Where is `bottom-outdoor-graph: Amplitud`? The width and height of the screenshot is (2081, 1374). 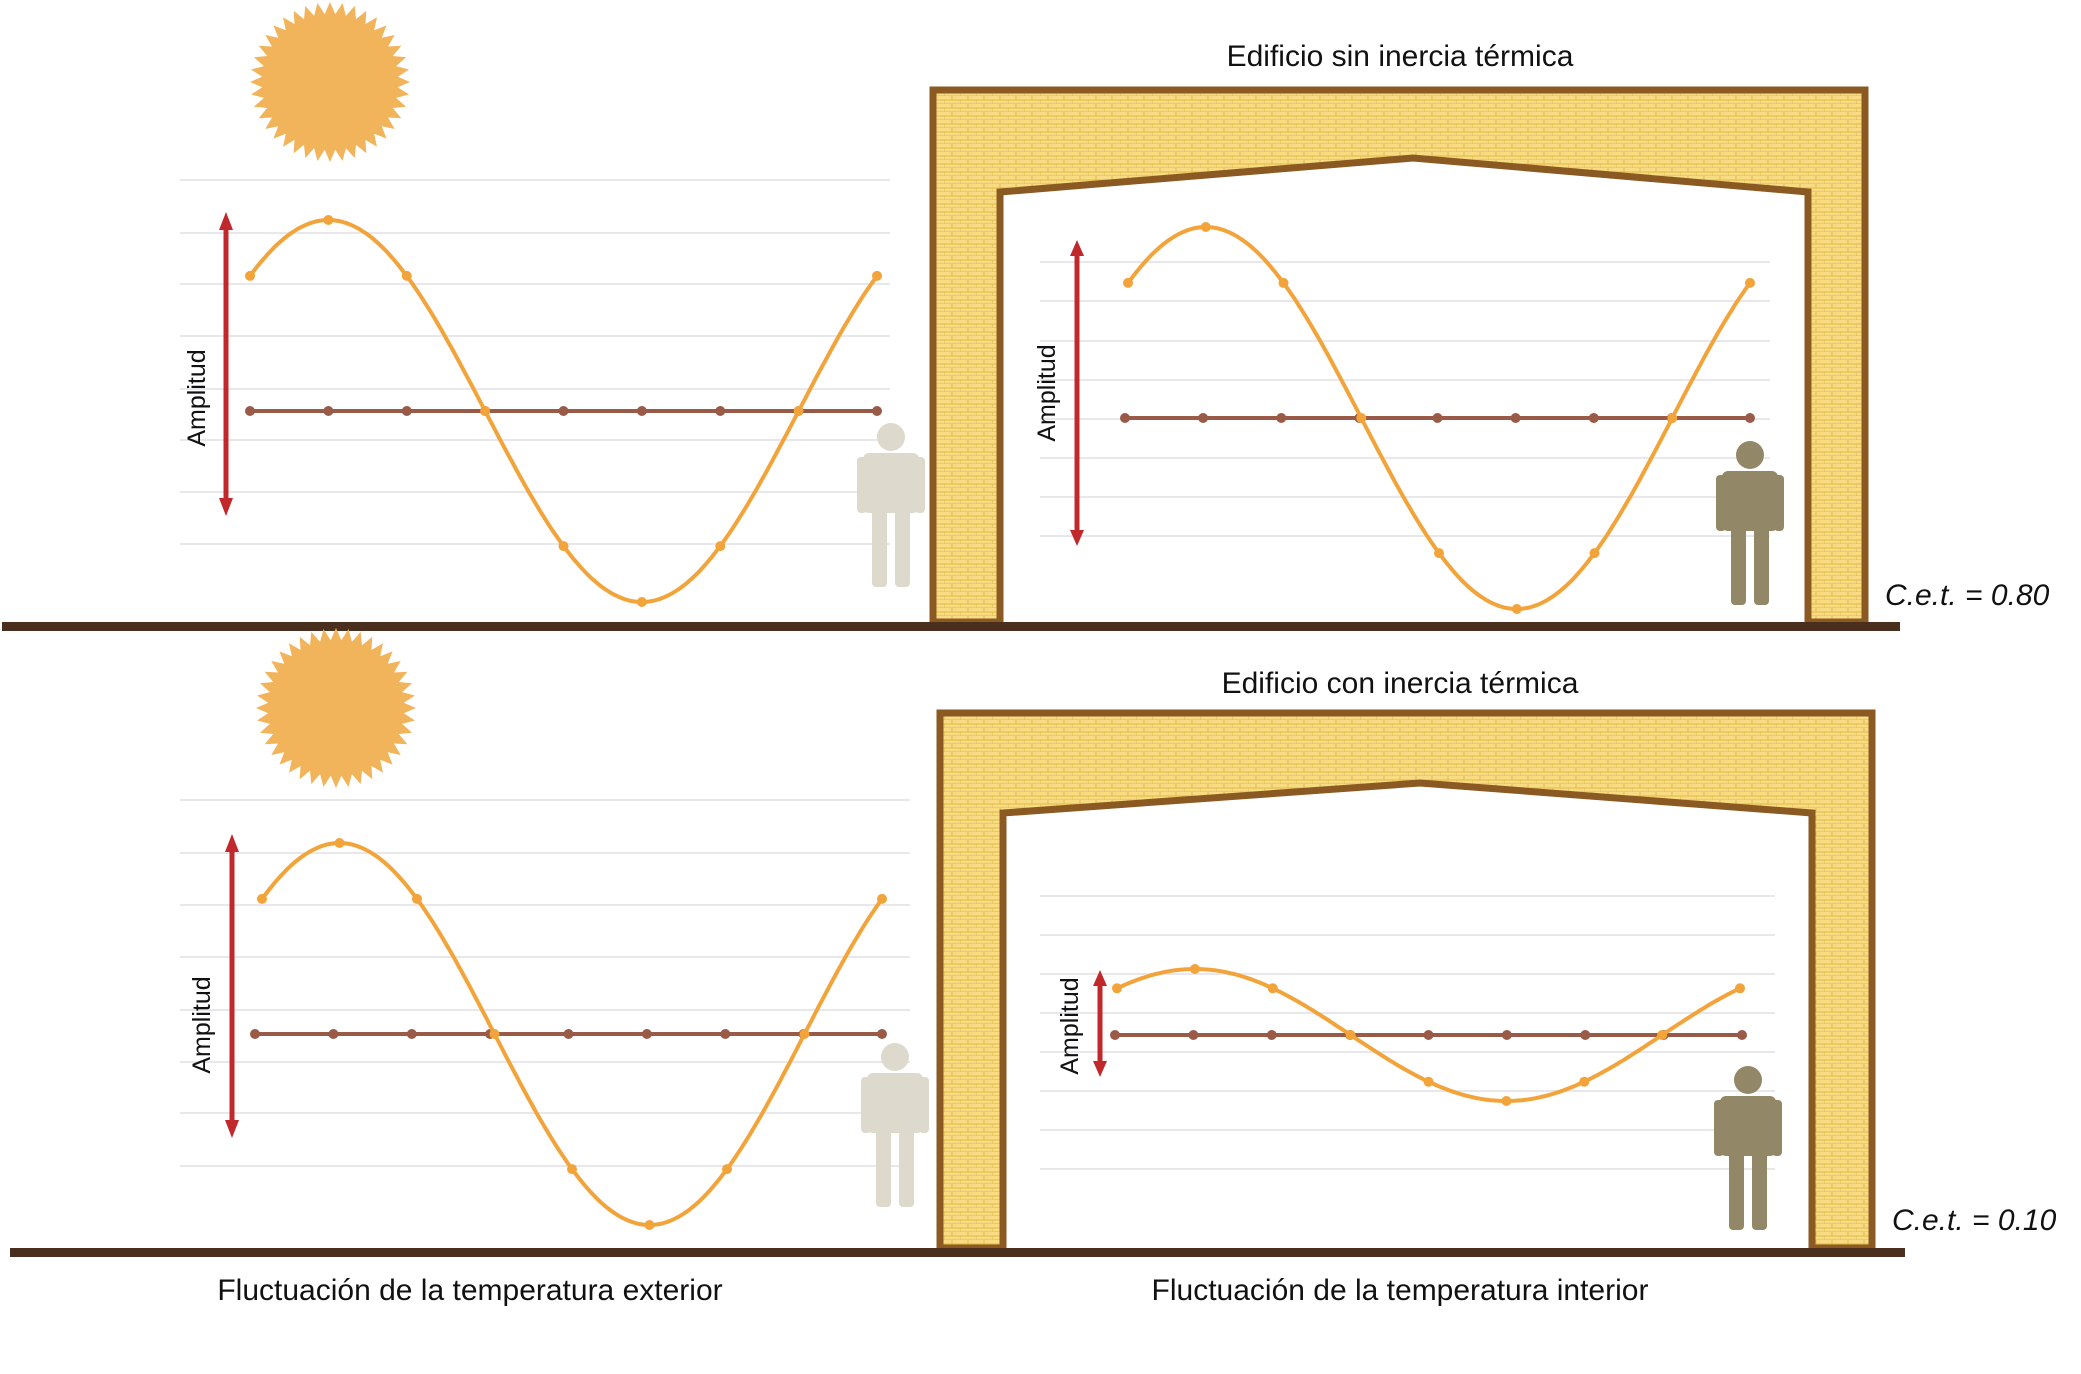 bottom-outdoor-graph: Amplitud is located at coordinates (537, 1032).